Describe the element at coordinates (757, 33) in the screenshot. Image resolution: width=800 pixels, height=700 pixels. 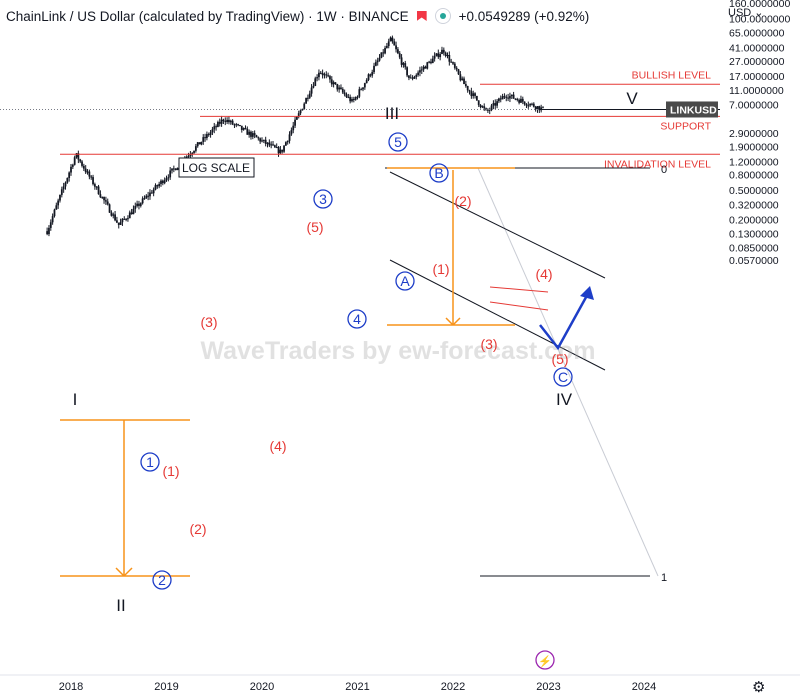
I see `price-tick-label: 65.0000000` at that location.